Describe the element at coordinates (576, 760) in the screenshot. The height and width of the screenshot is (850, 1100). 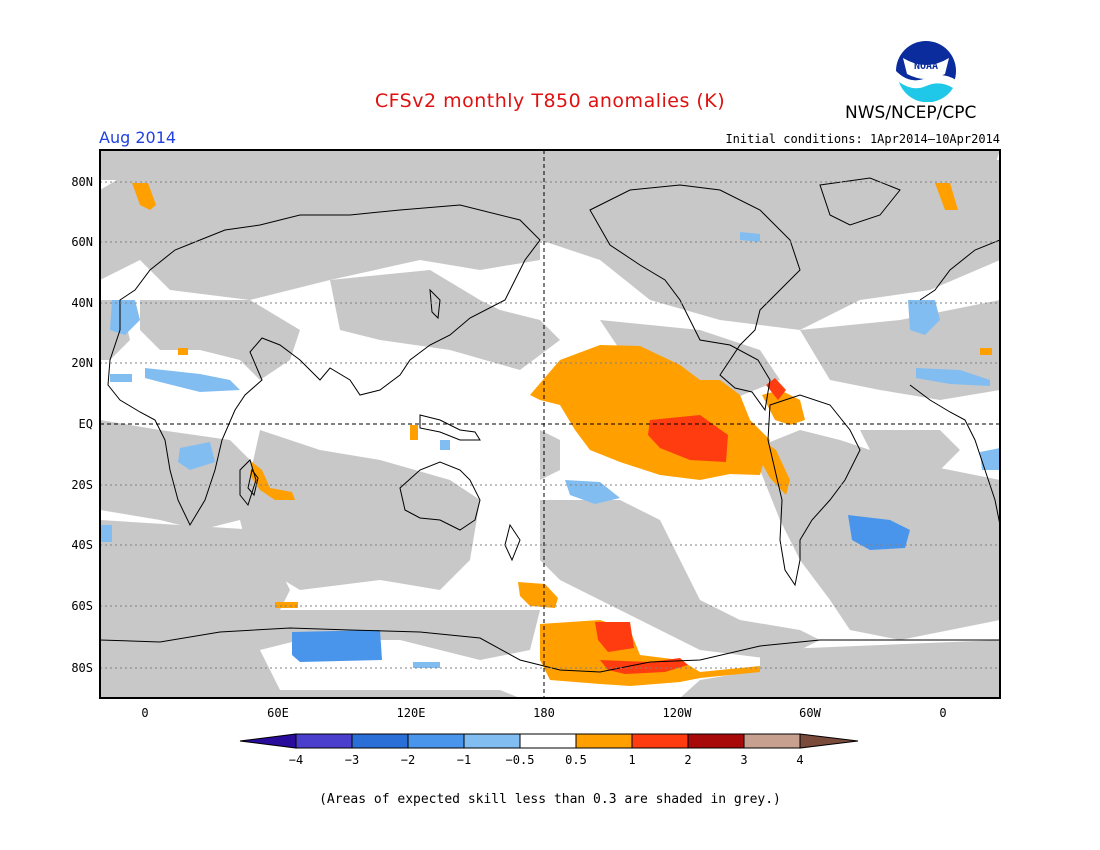
I see `colorbar-tick: 0.5` at that location.